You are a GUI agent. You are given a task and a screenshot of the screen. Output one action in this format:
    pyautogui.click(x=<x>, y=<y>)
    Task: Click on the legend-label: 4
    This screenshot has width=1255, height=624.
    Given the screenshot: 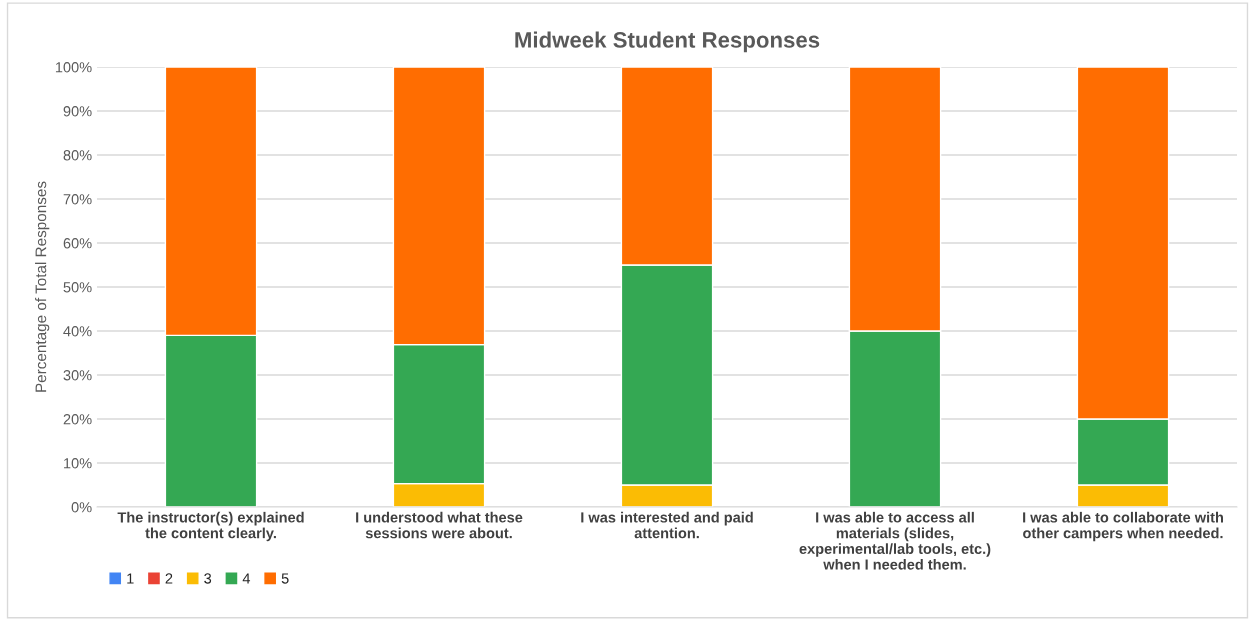 What is the action you would take?
    pyautogui.click(x=246, y=578)
    